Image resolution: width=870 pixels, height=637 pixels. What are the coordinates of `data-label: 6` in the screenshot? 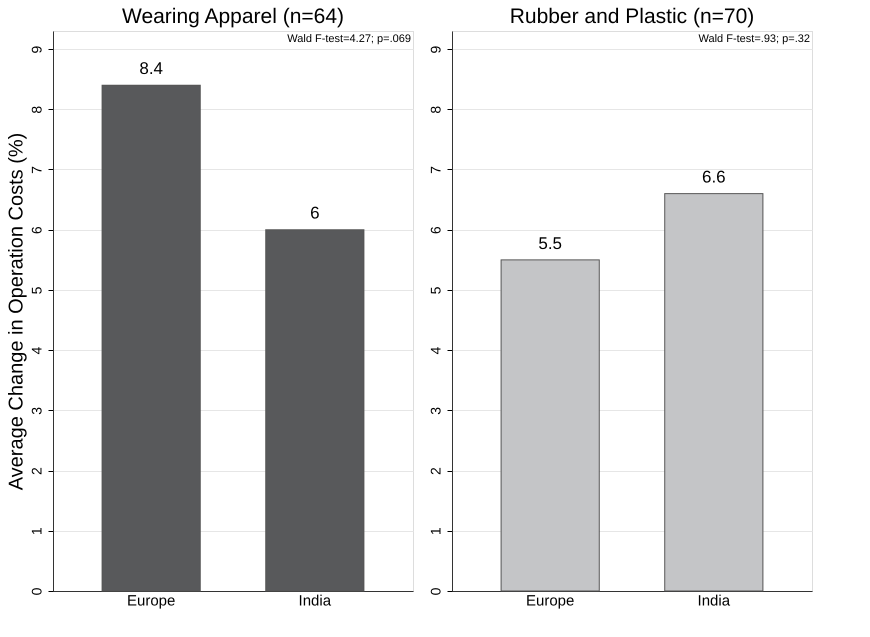 It's located at (315, 213).